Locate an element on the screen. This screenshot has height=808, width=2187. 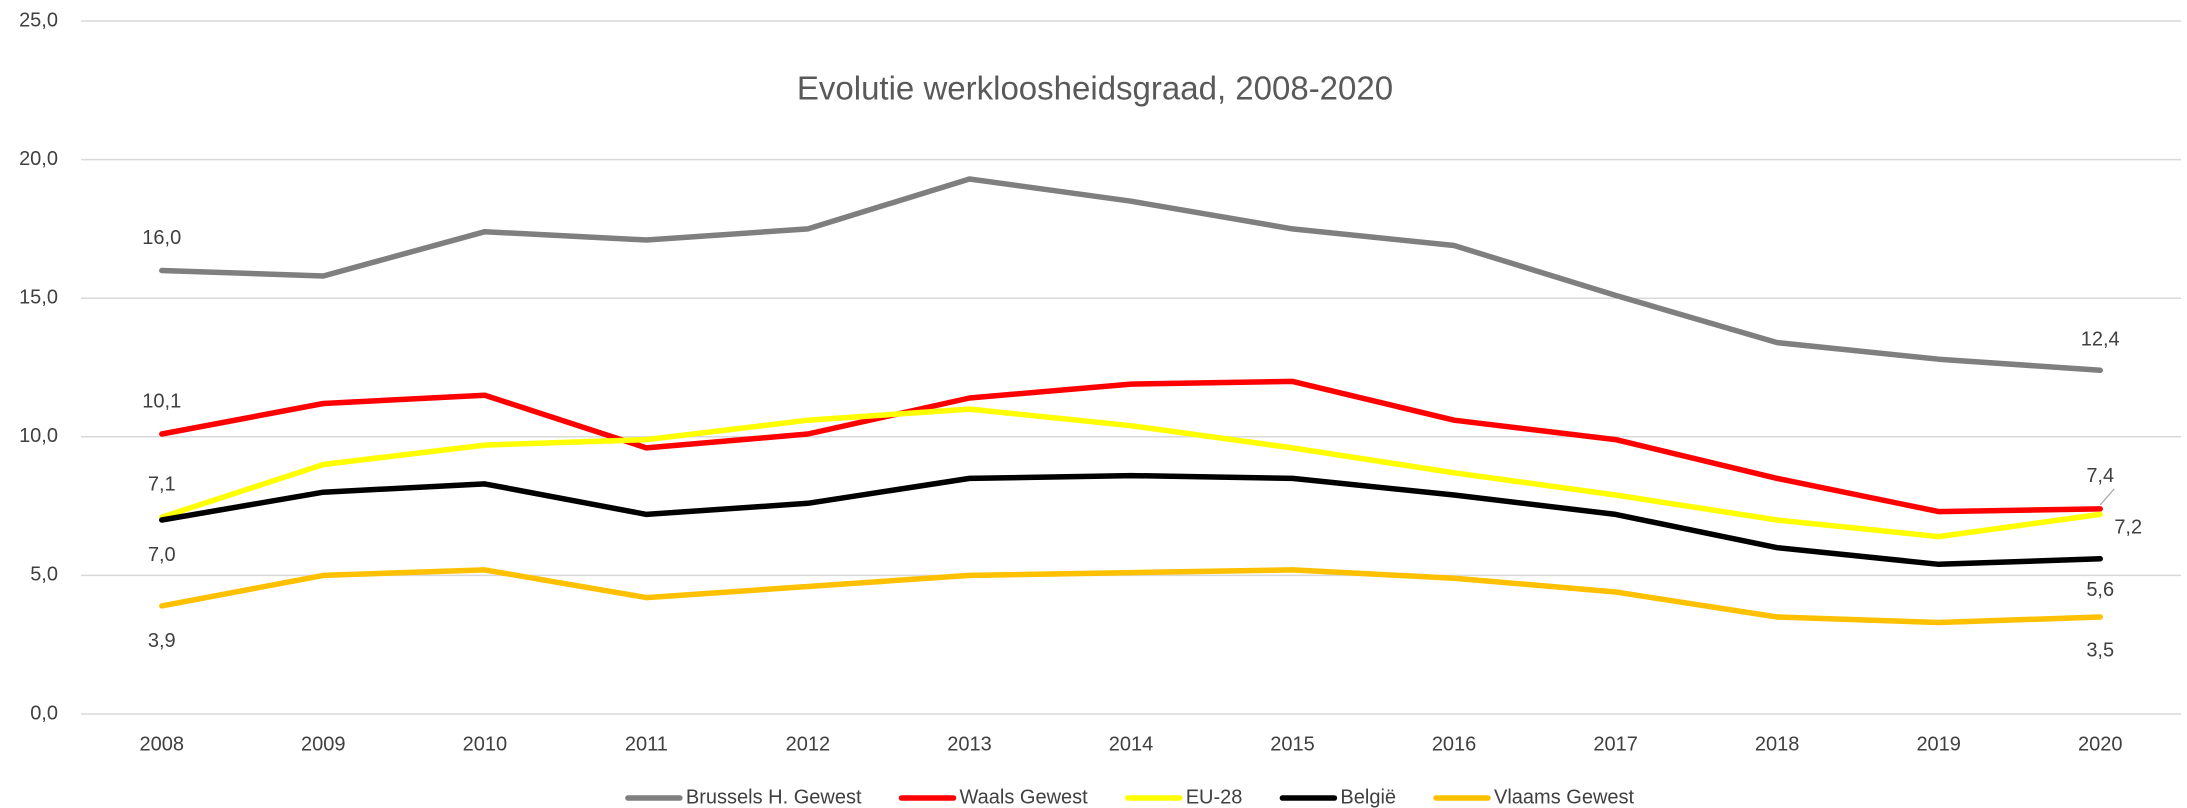
data-label: 7,1 is located at coordinates (162, 484).